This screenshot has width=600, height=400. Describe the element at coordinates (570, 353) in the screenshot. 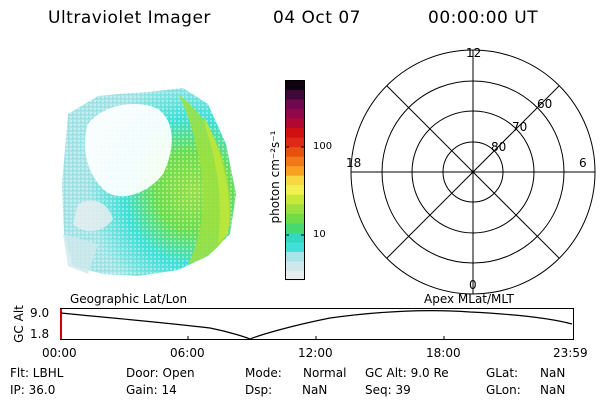

I see `x-tick-2359: 23:59` at that location.